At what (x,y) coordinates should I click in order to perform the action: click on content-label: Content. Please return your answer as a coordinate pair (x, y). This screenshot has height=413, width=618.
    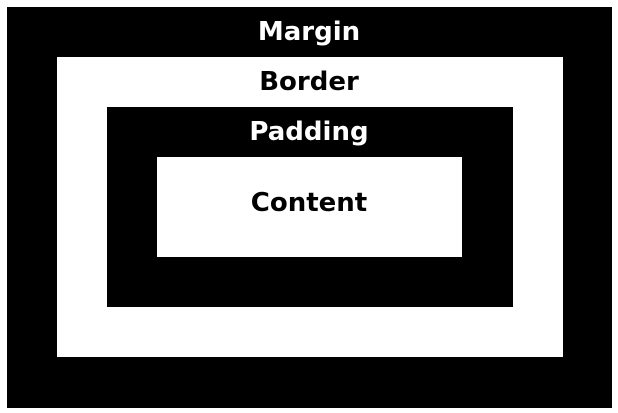
    Looking at the image, I should click on (309, 203).